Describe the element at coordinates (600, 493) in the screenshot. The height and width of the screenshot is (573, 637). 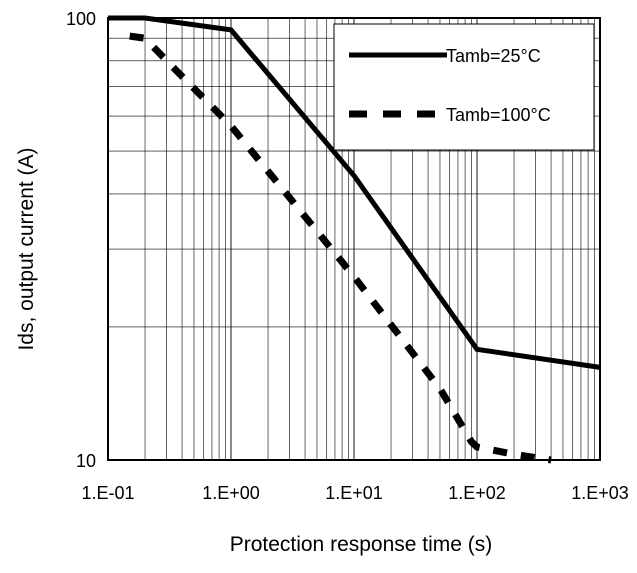
I see `x-tick-label: 1.E+03` at that location.